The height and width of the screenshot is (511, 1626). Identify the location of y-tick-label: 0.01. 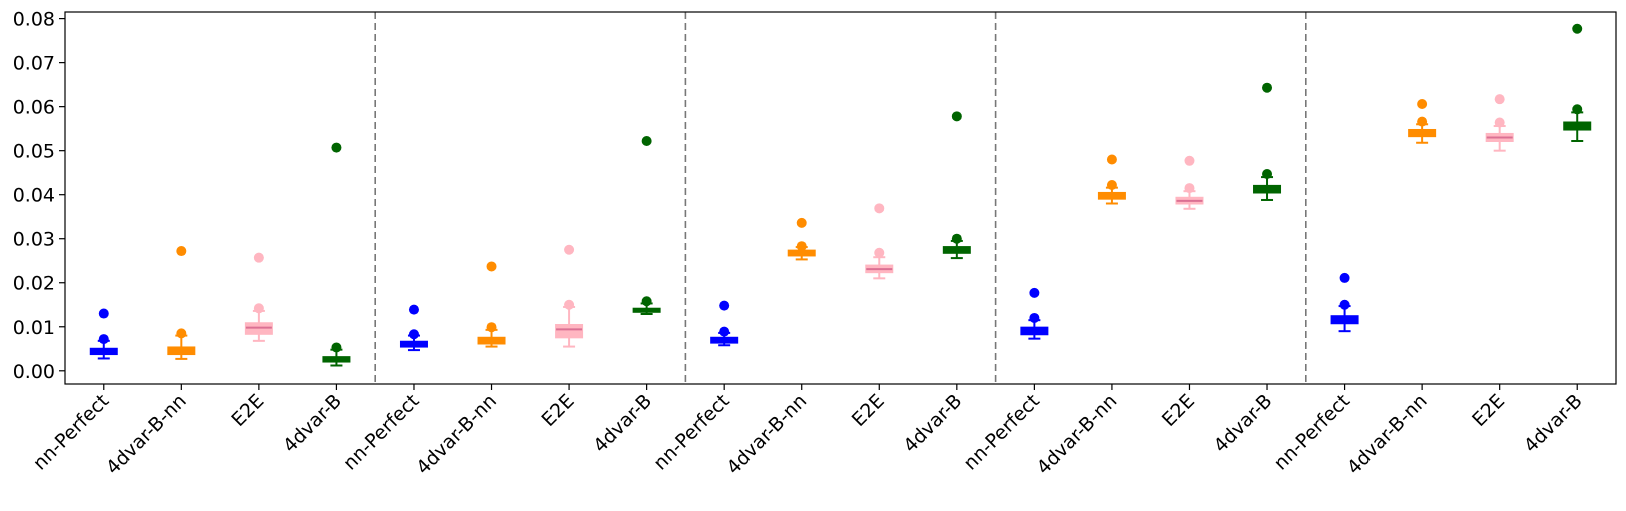
(34, 328).